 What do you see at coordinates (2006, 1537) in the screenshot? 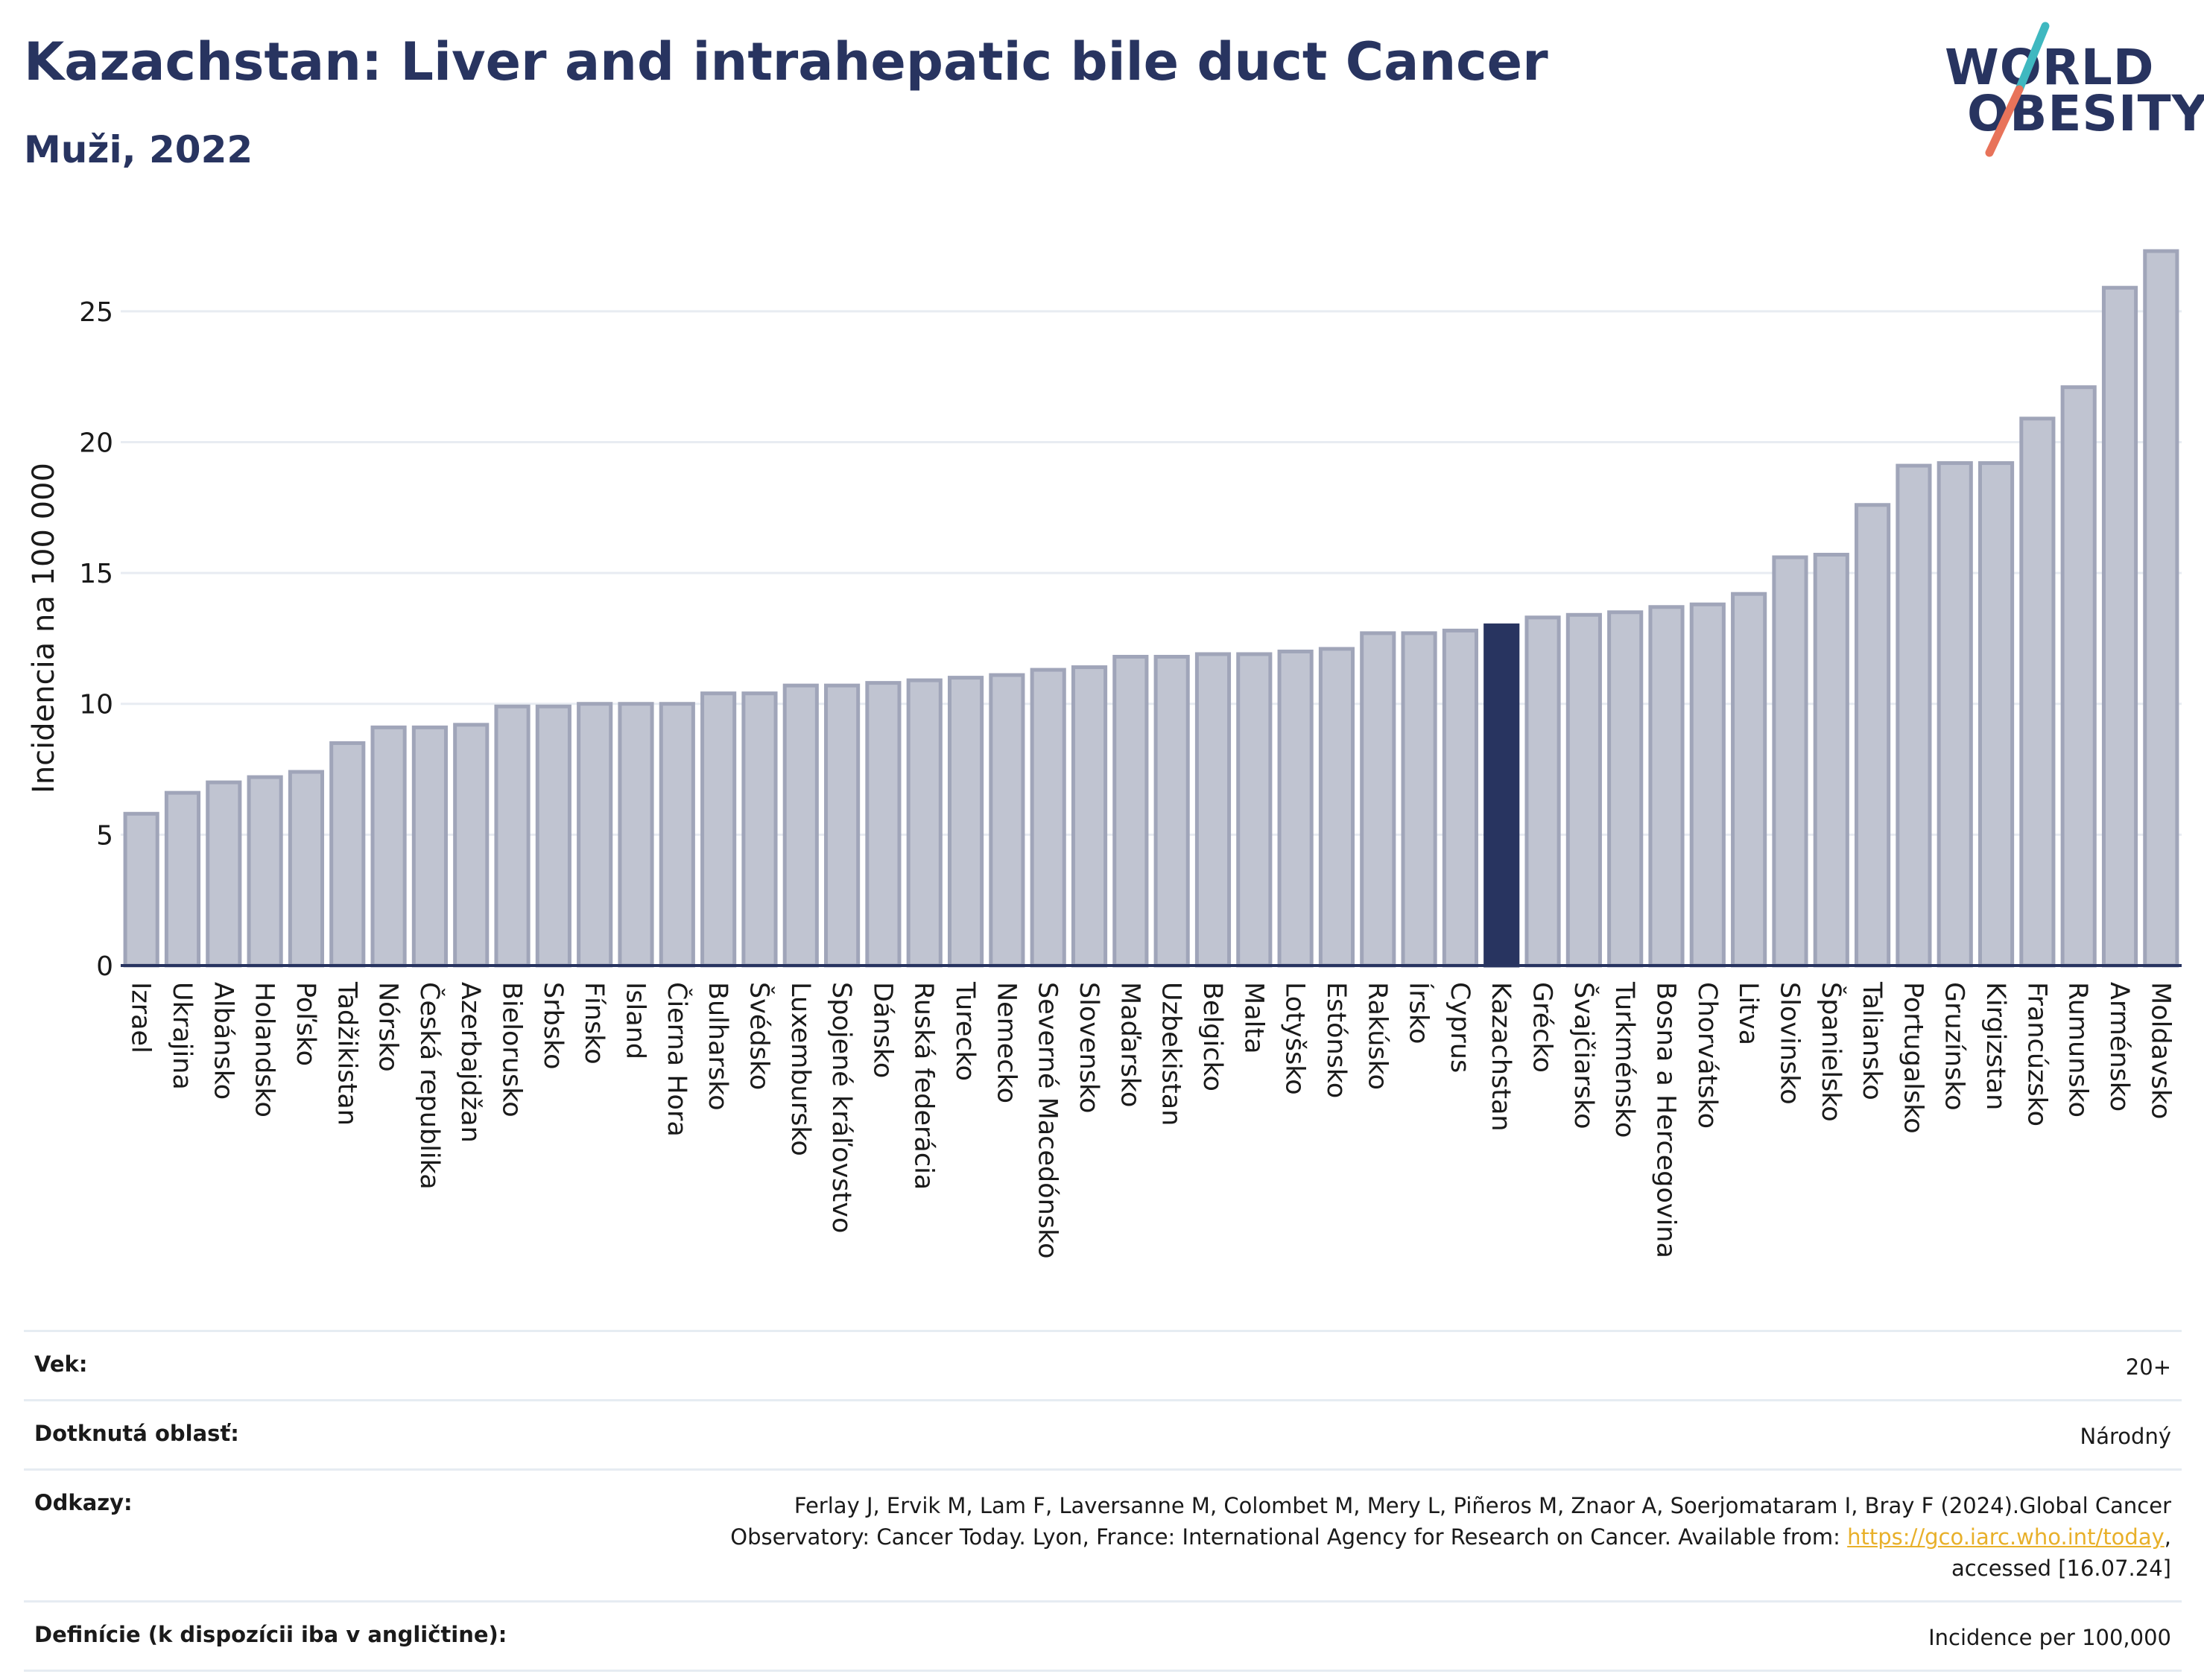
I see `references-link: https://gco.iarc.who.int/today` at bounding box center [2006, 1537].